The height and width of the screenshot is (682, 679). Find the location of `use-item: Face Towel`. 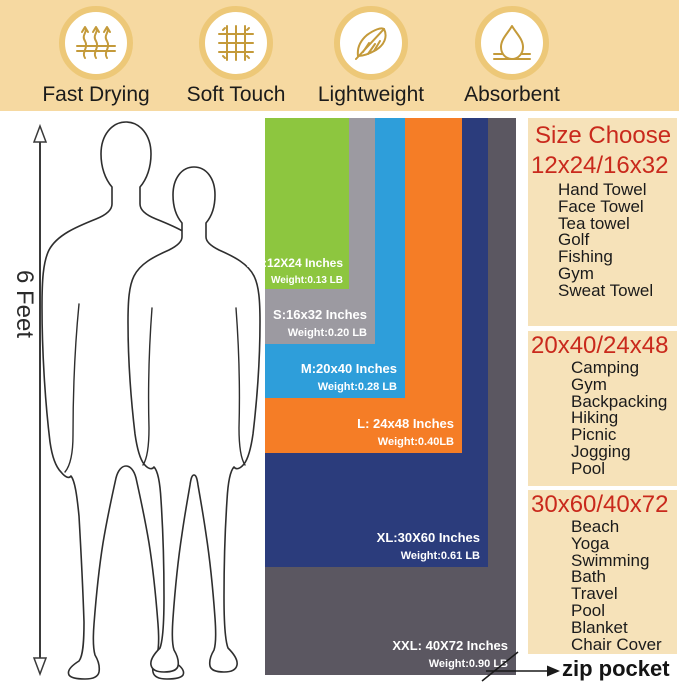

use-item: Face Towel is located at coordinates (601, 206).